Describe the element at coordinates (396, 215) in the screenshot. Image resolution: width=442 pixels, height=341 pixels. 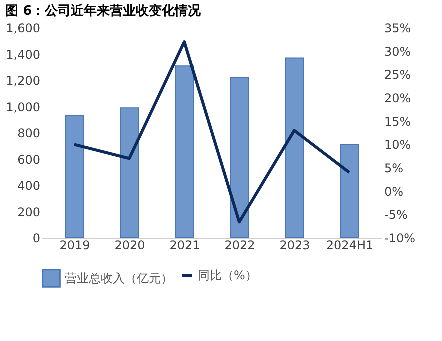
I see `y2-tick-label: -5%` at that location.